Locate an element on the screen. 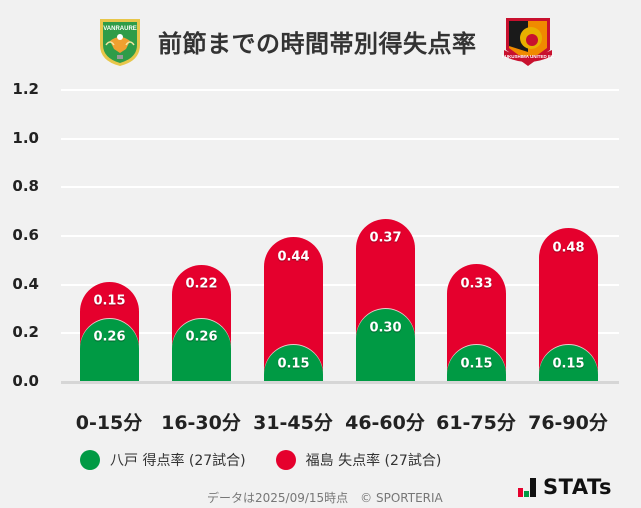 The width and height of the screenshot is (641, 508). legend-item-home: 八戸 得点率 (27試合) is located at coordinates (163, 460).